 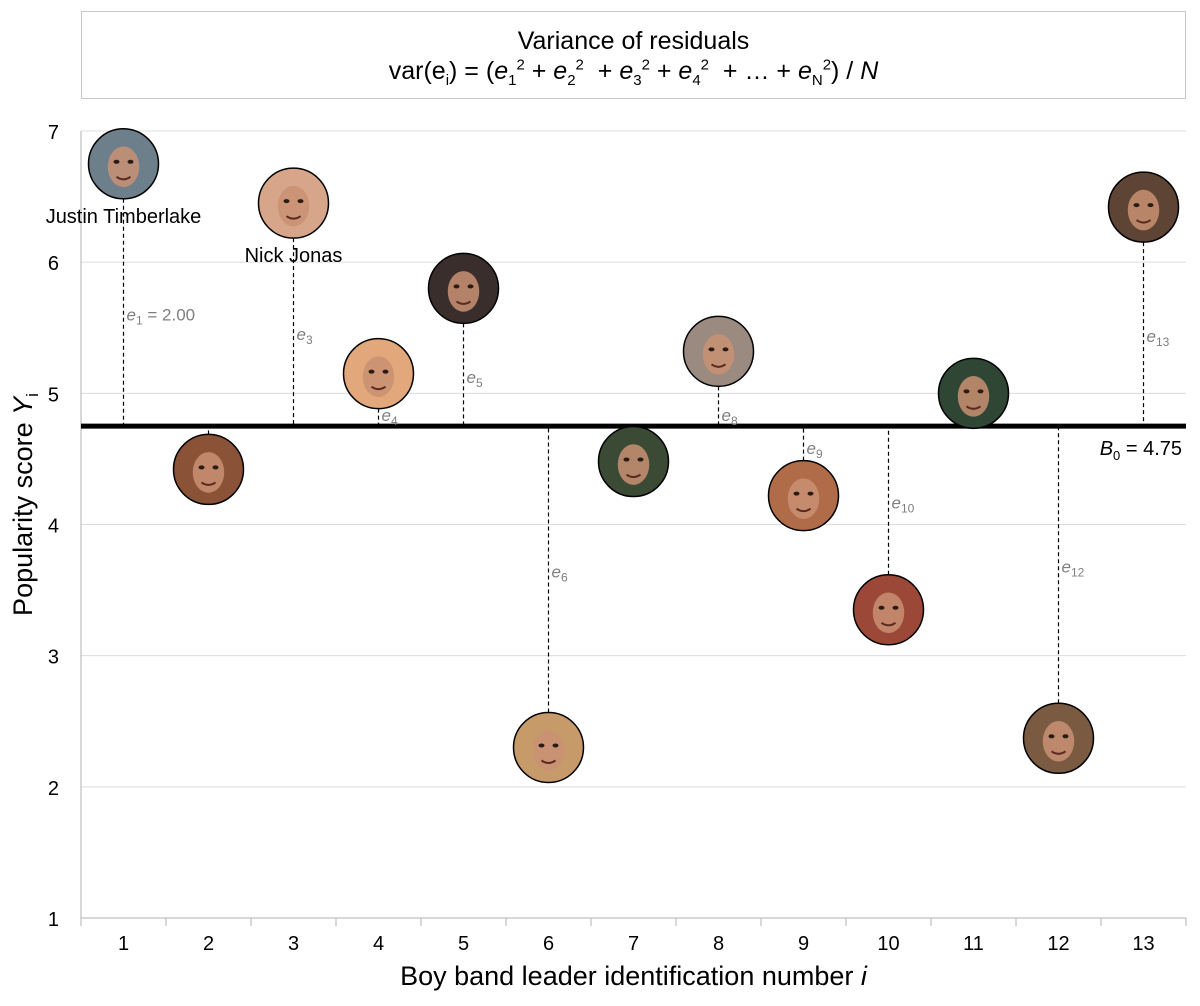 What do you see at coordinates (1073, 569) in the screenshot?
I see `residual-label-e12: e12` at bounding box center [1073, 569].